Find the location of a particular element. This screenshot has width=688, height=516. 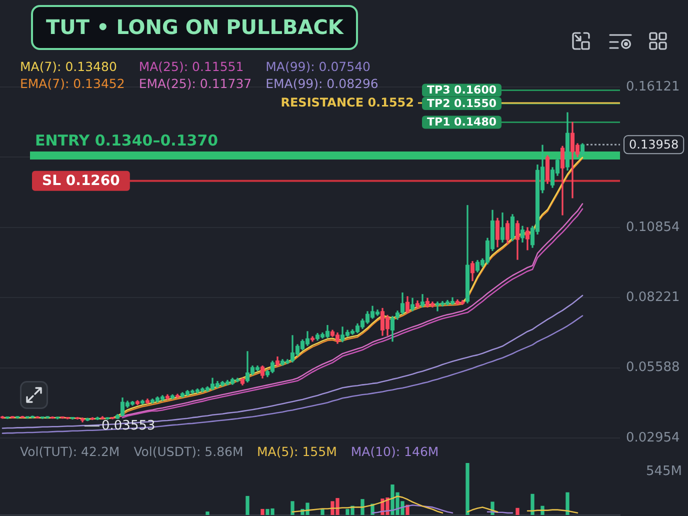

text: MA(10): 146M is located at coordinates (394, 451).